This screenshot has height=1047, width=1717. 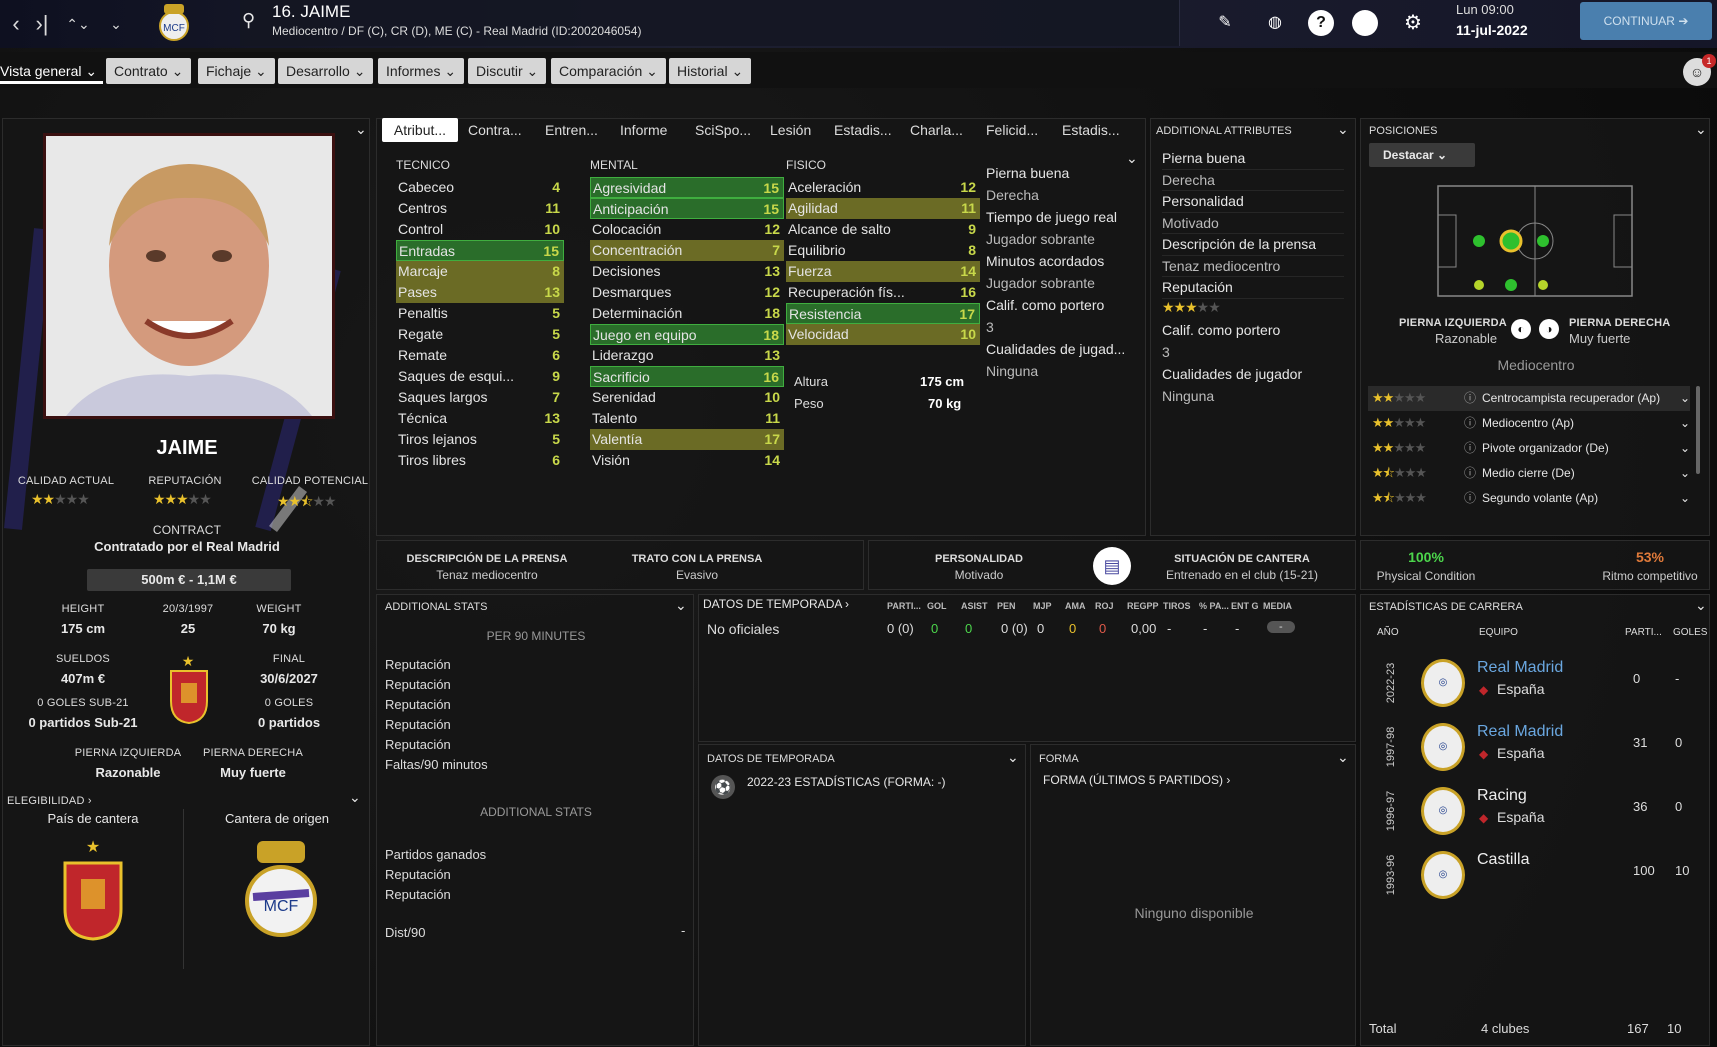 I want to click on tab-fichaje: Fichaje ⌄, so click(x=236, y=71).